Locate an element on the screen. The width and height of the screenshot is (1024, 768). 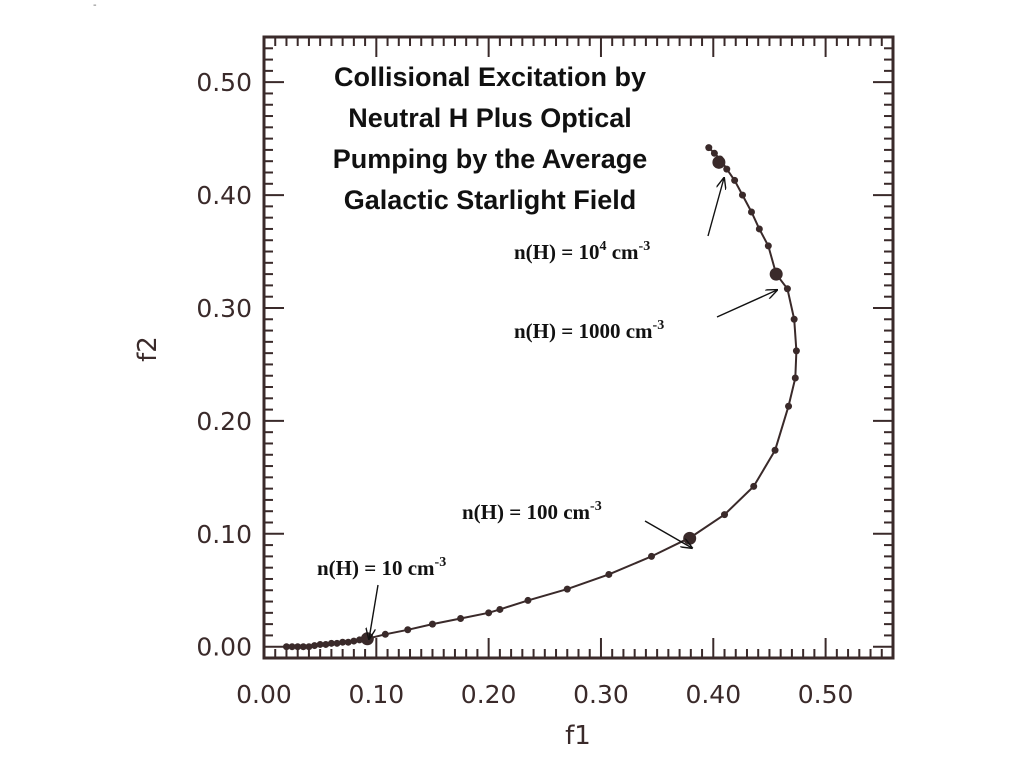
x-tick-label: 0.10 is located at coordinates (376, 694).